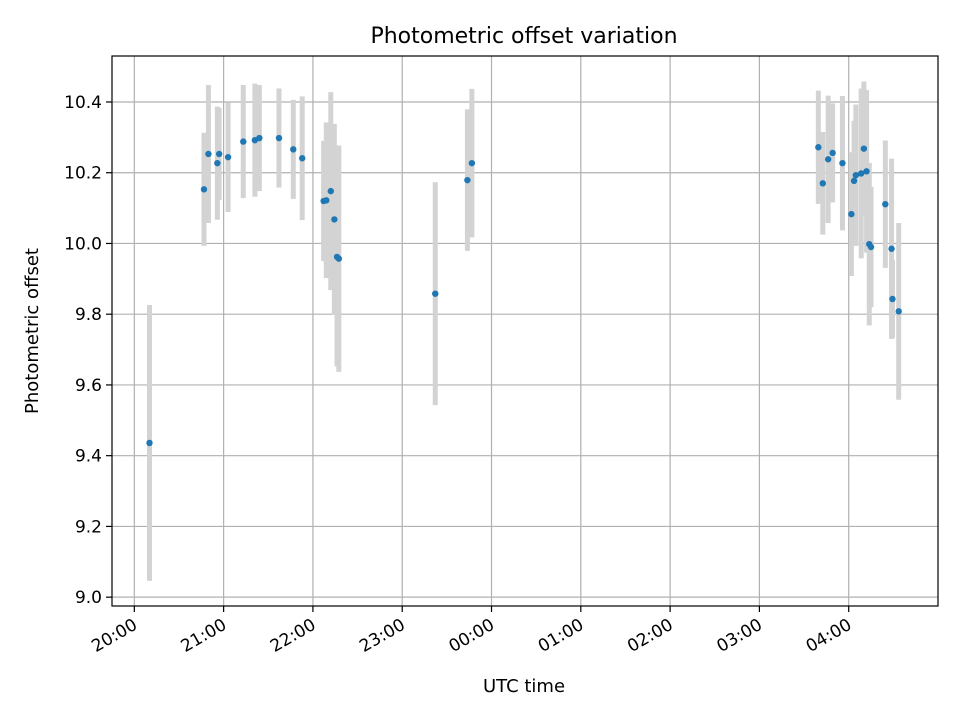 The image size is (960, 720). I want to click on x-tick-label: 21:00, so click(204, 636).